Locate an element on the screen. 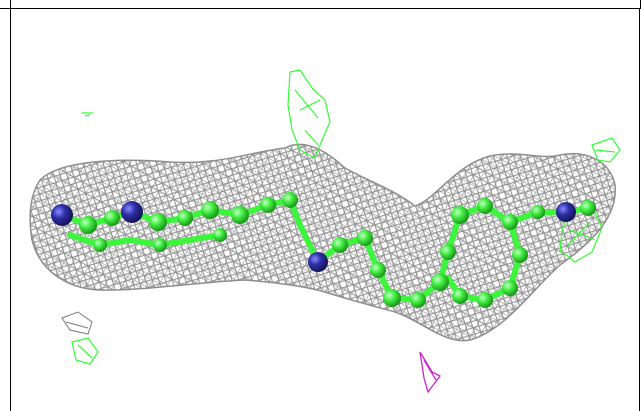  grey-mesh-fragment is located at coordinates (77, 323).